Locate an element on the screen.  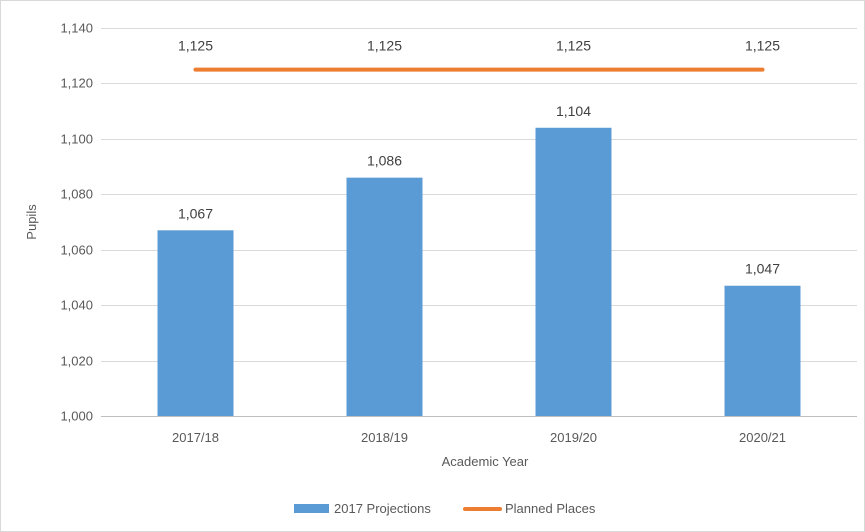
x-tick-label: 2018/19 is located at coordinates (384, 437).